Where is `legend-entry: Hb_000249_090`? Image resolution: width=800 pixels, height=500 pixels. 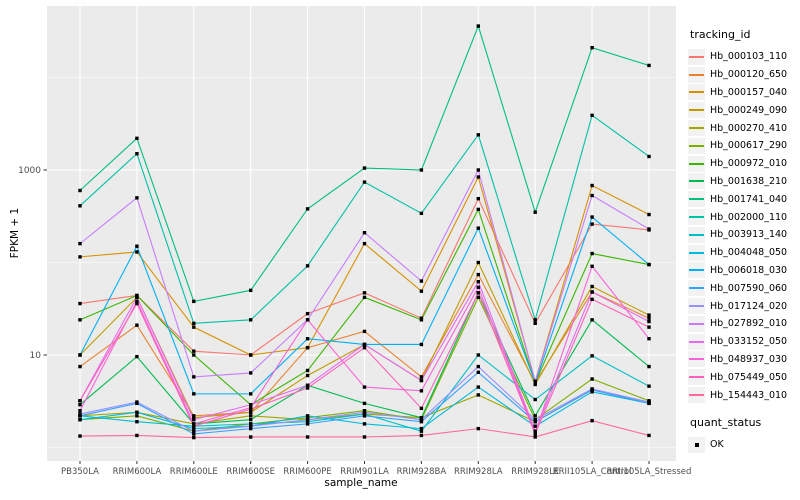 legend-entry: Hb_000249_090 is located at coordinates (744, 110).